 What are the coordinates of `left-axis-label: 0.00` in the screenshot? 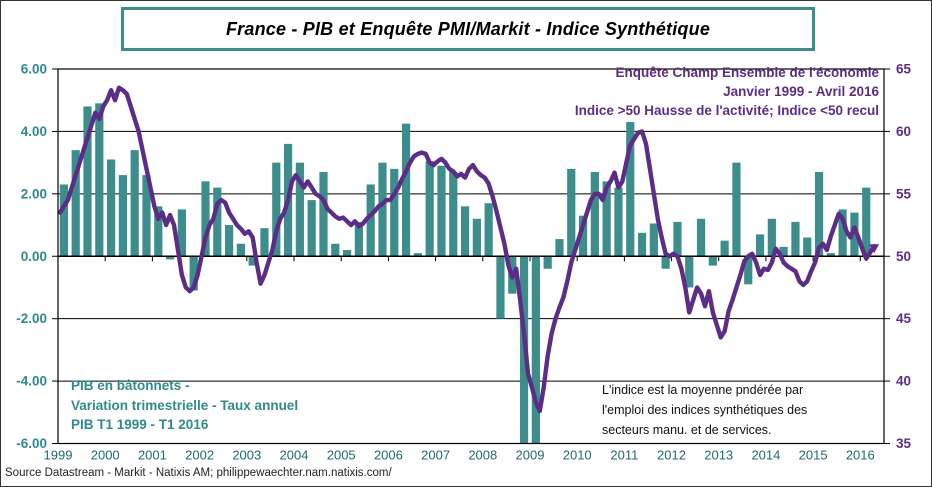 It's located at (34, 256).